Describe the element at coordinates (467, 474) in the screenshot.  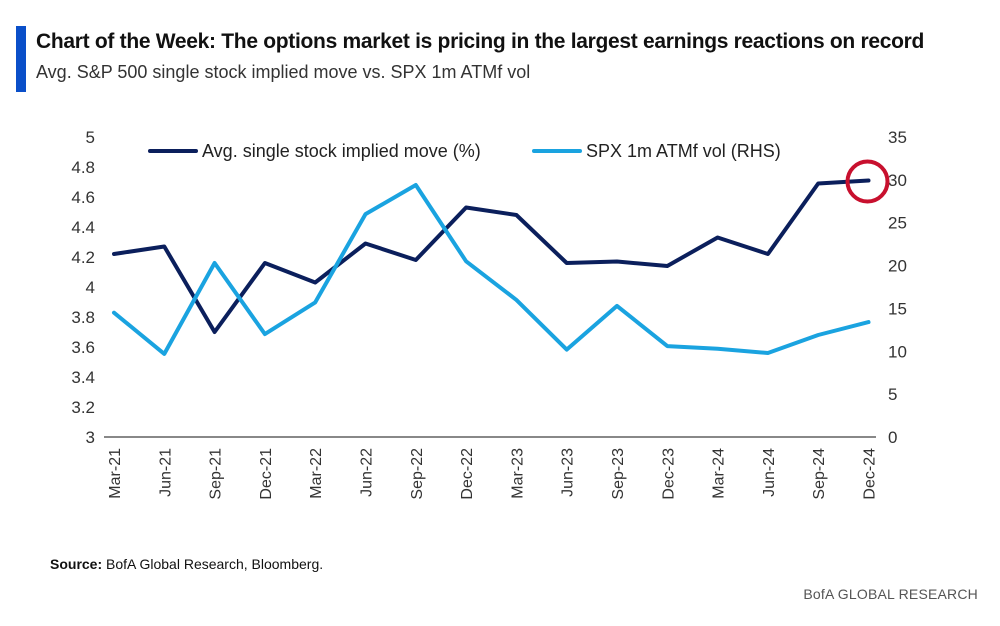
I see `x-axis-tick-label: Dec-22` at that location.